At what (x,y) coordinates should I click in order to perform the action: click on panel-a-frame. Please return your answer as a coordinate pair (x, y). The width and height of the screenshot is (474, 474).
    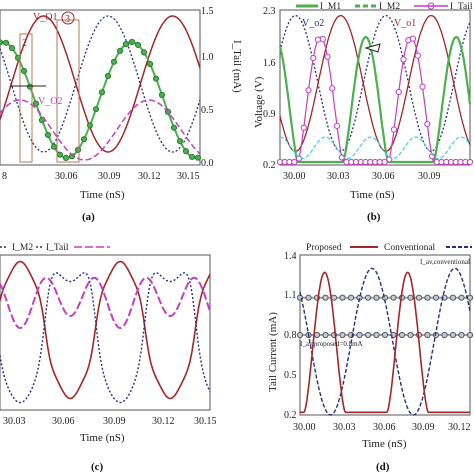
    Looking at the image, I should click on (100, 87).